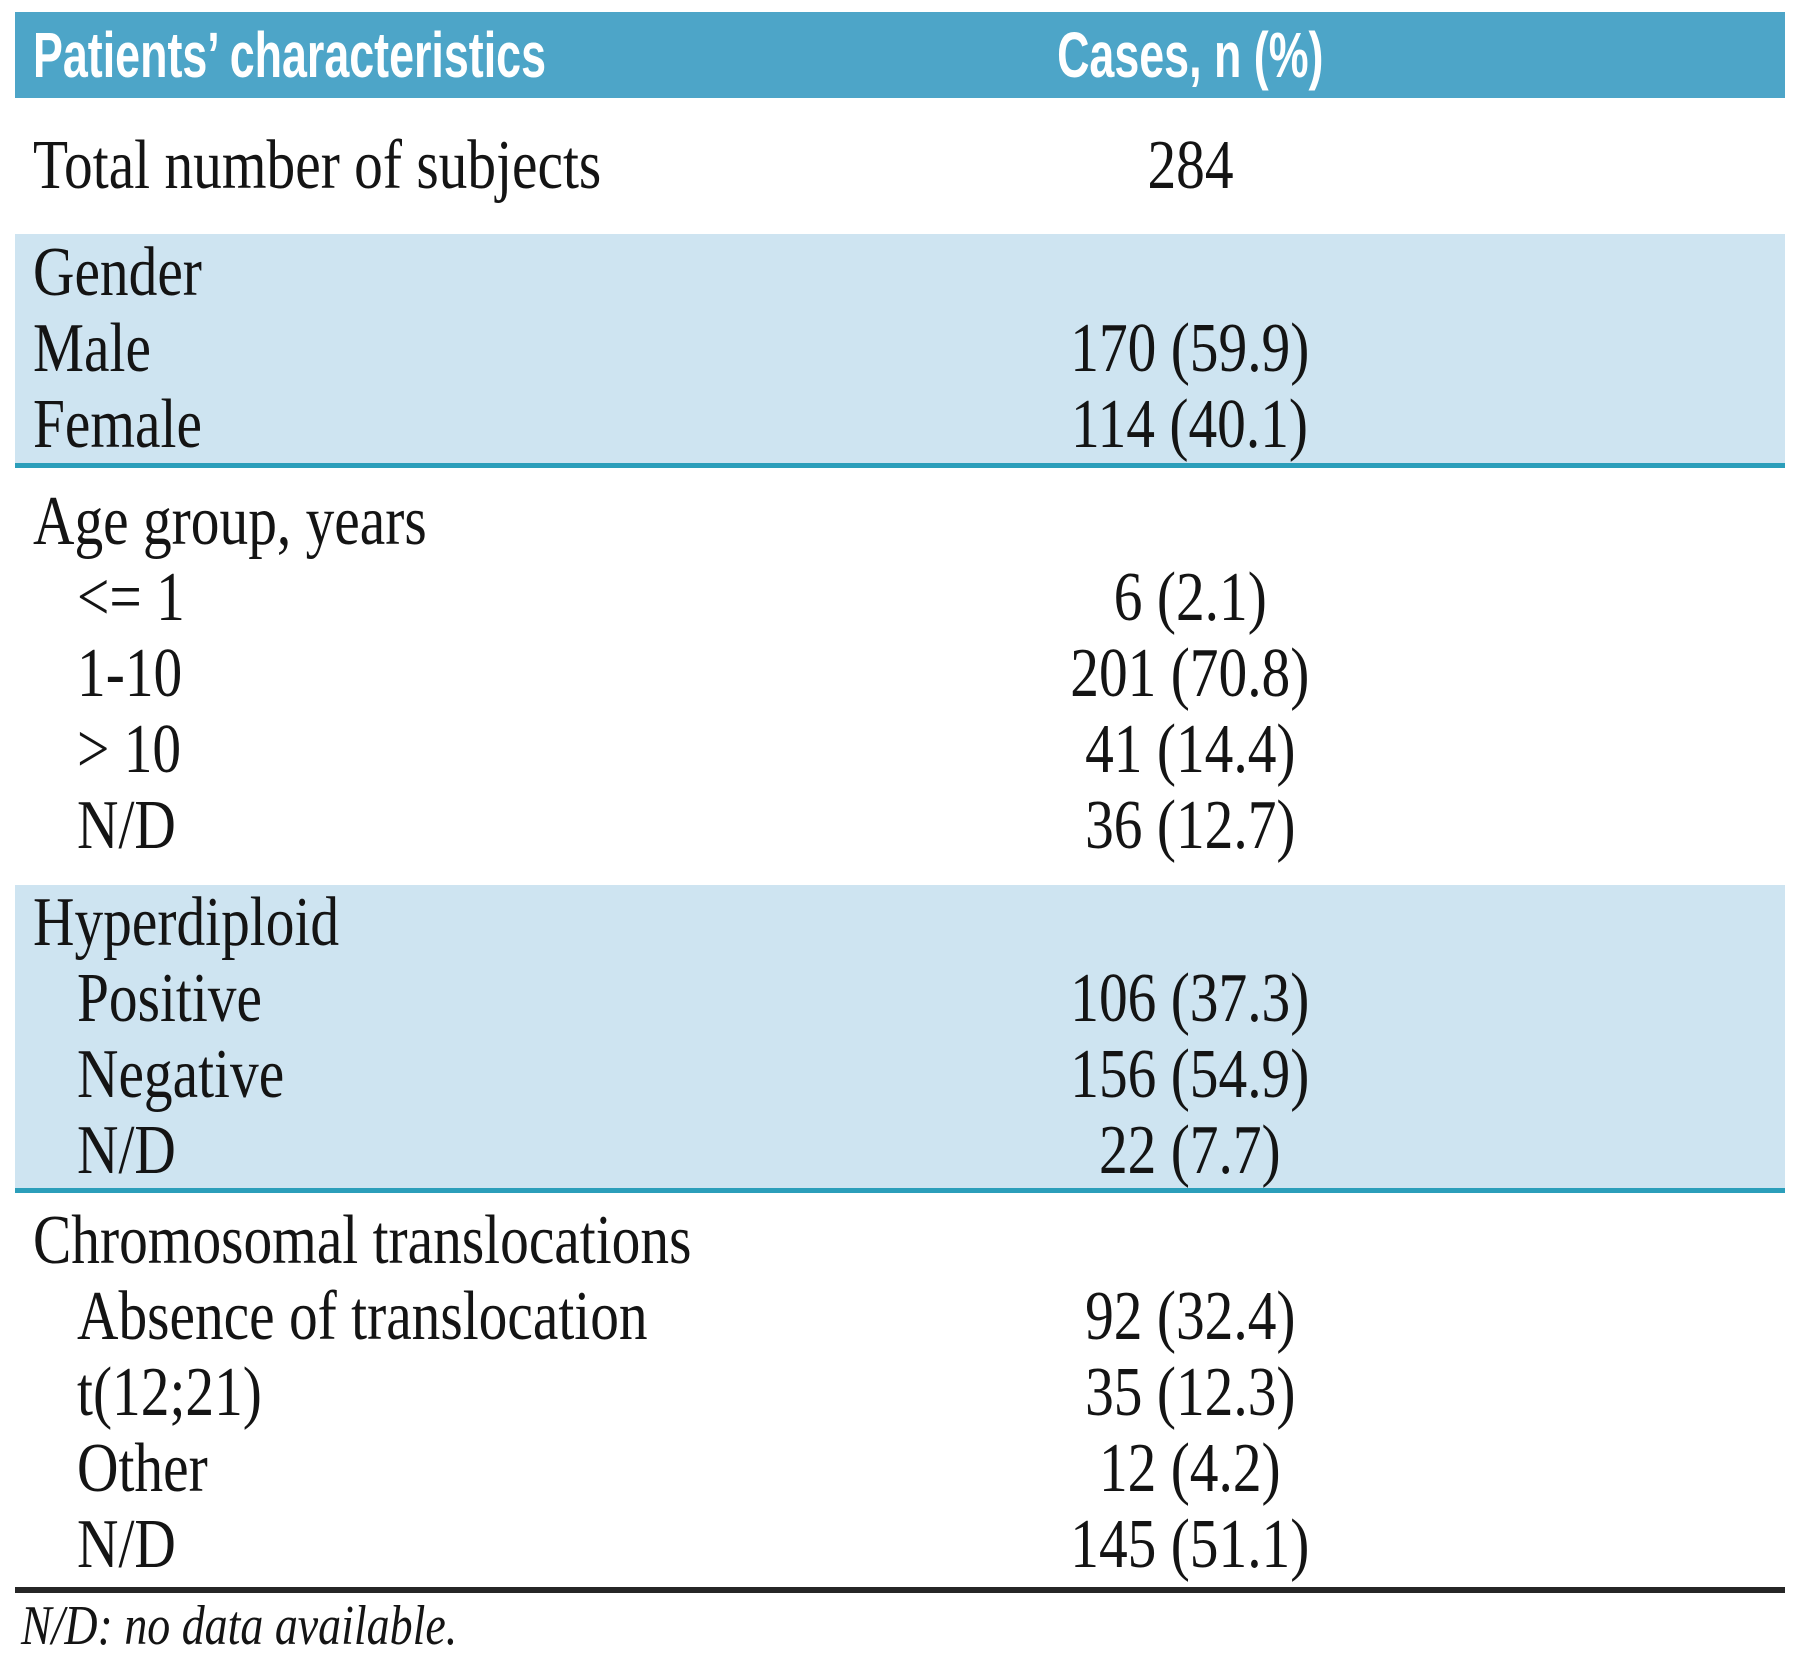  Describe the element at coordinates (1190, 749) in the screenshot. I see `row-value: 41 (14.4)` at that location.